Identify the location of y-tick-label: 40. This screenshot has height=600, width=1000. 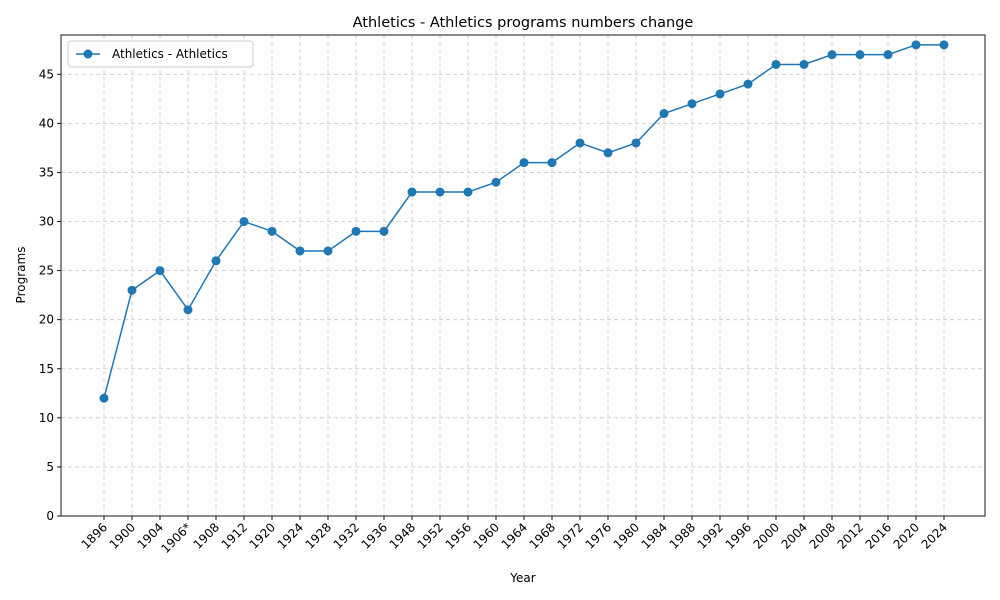
(46, 123).